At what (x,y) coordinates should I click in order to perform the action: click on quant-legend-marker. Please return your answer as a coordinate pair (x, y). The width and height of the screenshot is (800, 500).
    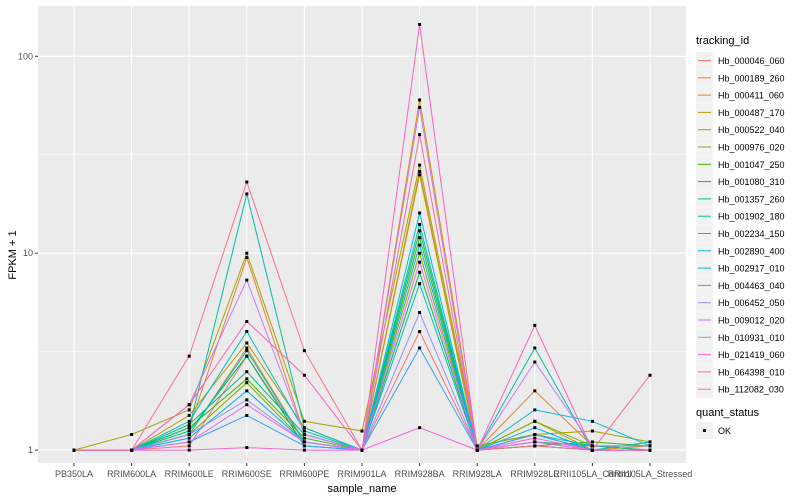
    Looking at the image, I should click on (704, 430).